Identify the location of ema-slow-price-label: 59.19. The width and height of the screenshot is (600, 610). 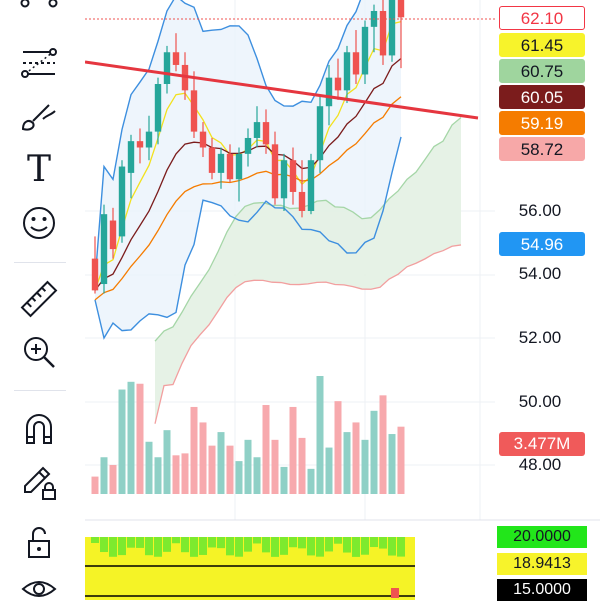
(542, 123).